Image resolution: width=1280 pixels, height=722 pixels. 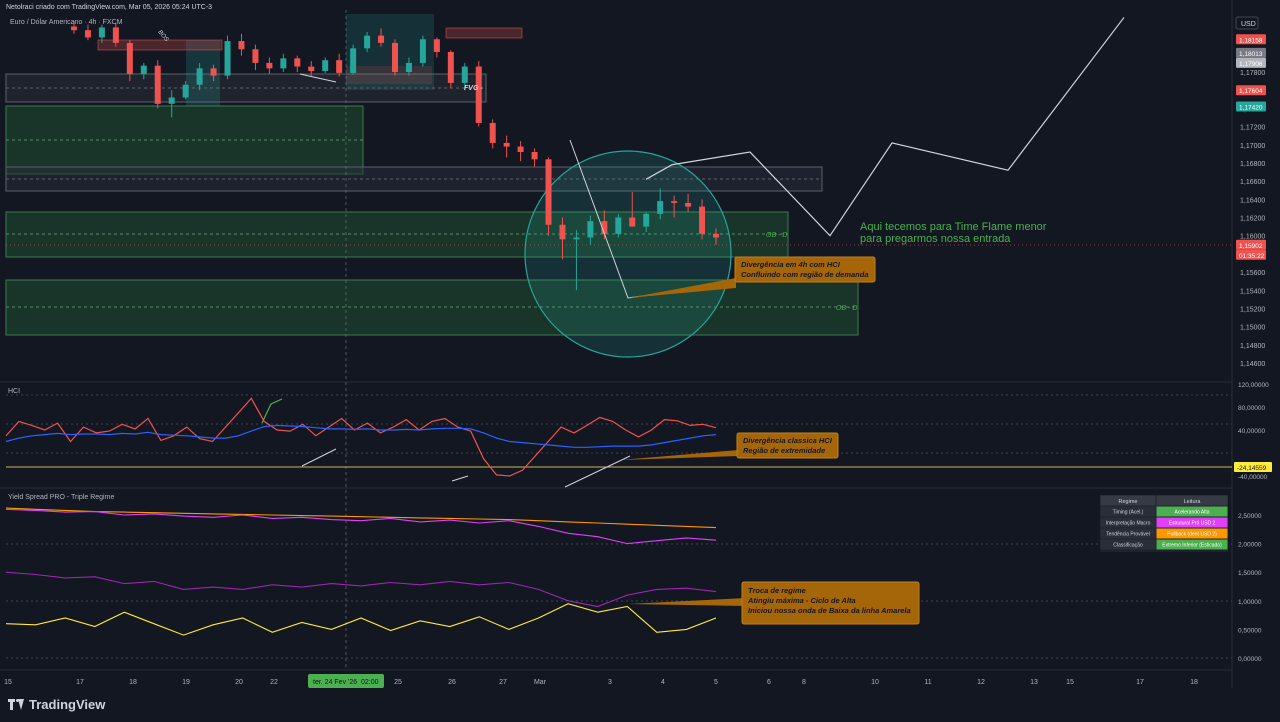 I want to click on price-scale-label: 1,15400, so click(x=1252, y=291).